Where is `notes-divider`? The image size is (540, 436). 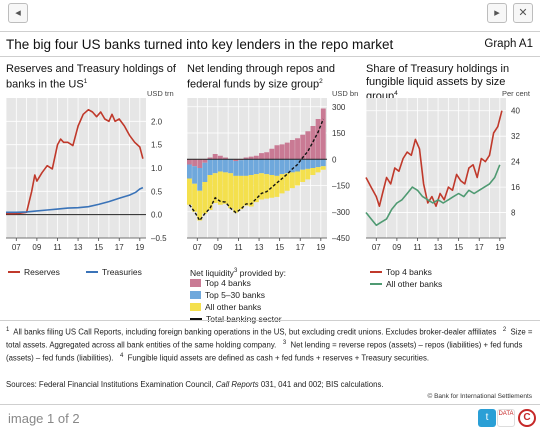 notes-divider is located at coordinates (270, 320).